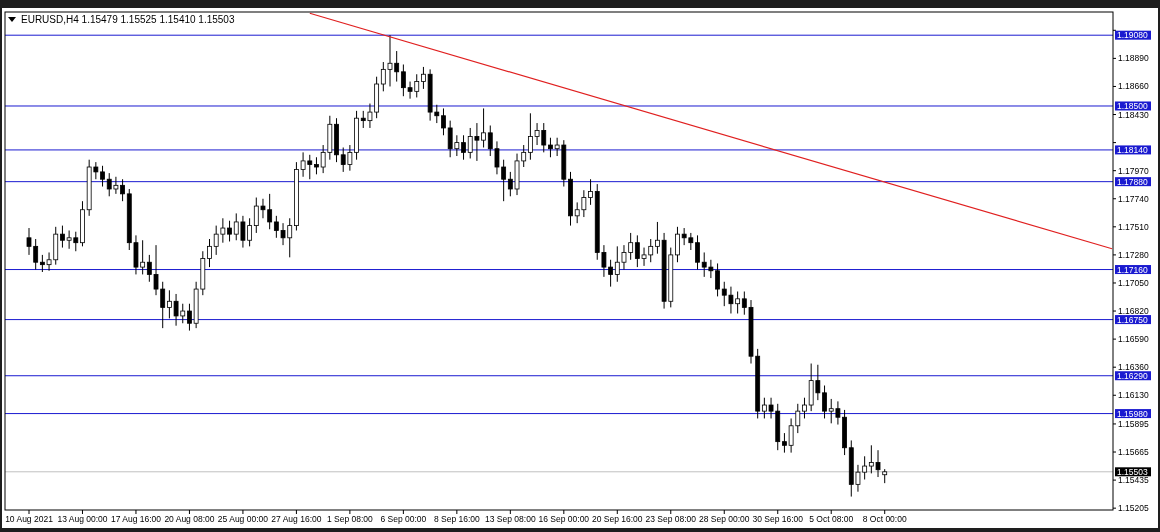  Describe the element at coordinates (1133, 480) in the screenshot. I see `y-tick-label: 1.15435` at that location.